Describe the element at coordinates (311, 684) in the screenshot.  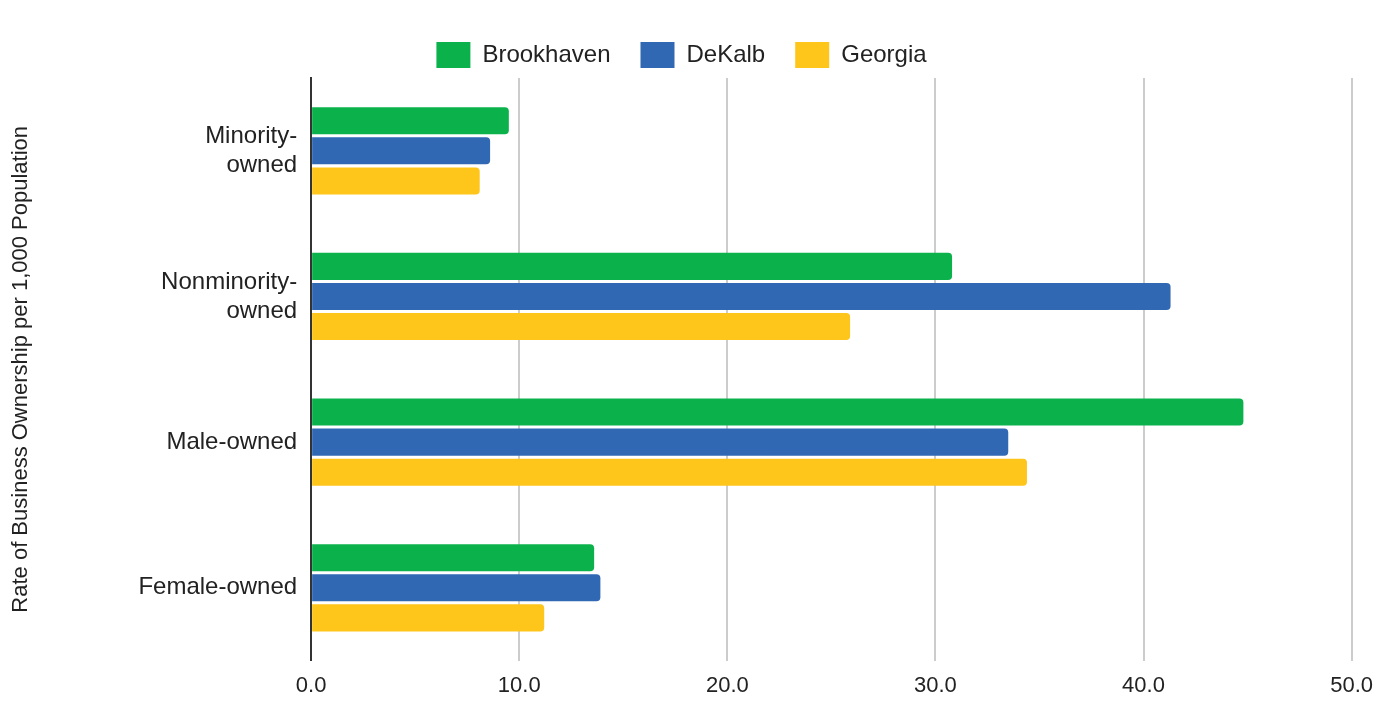
I see `x-tick-label: 0.0` at that location.